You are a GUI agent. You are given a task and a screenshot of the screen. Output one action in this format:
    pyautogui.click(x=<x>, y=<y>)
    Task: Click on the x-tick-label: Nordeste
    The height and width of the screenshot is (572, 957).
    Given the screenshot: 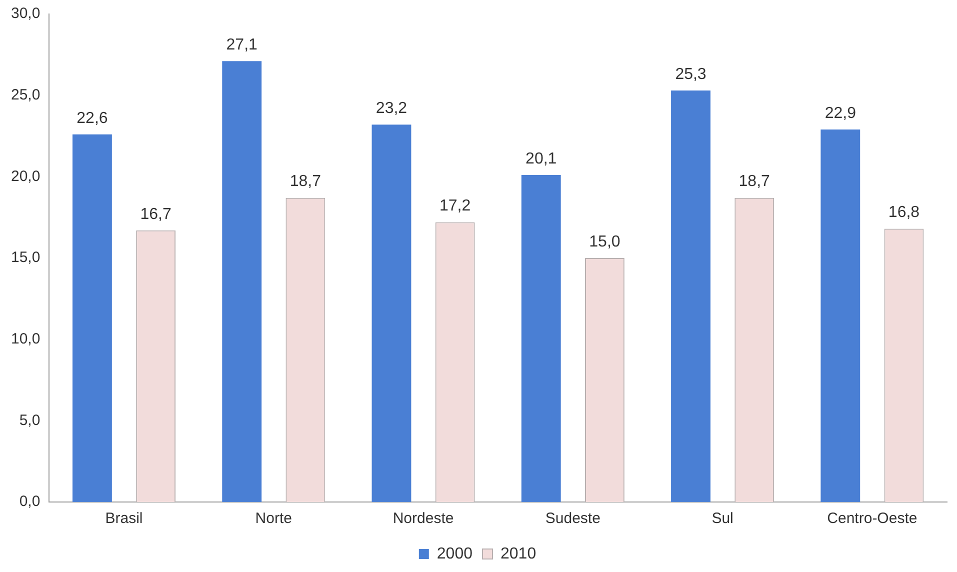 What is the action you would take?
    pyautogui.click(x=423, y=519)
    